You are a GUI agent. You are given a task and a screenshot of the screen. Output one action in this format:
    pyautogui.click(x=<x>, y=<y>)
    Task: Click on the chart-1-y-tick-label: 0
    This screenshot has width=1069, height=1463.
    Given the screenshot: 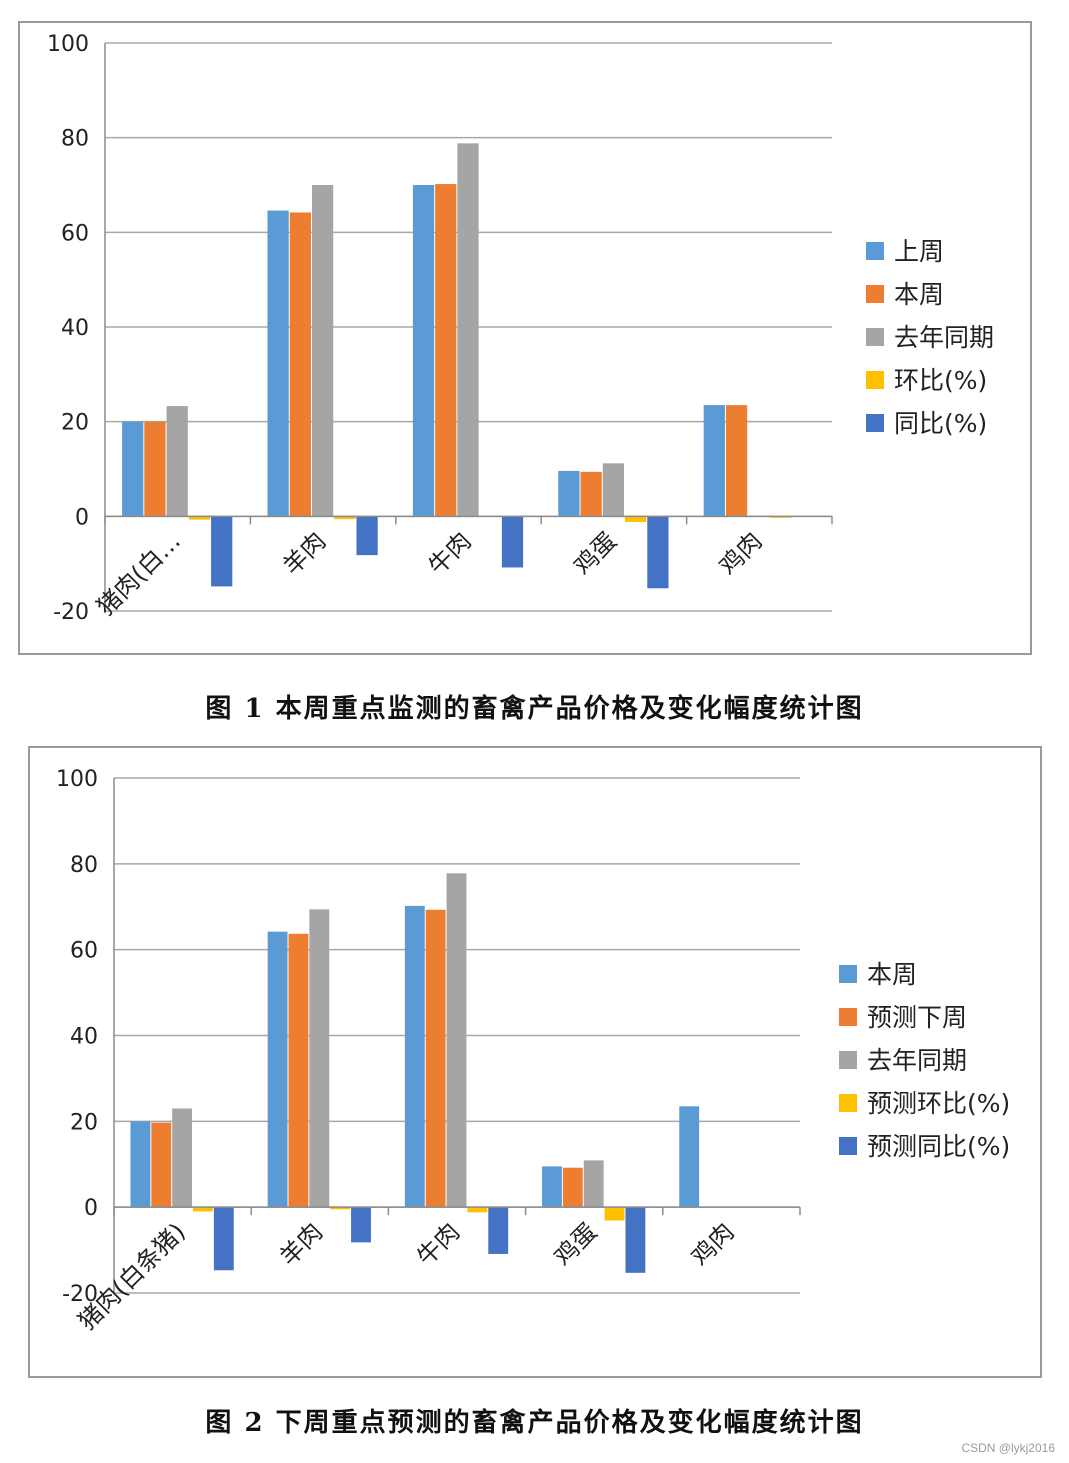 What is the action you would take?
    pyautogui.click(x=82, y=517)
    